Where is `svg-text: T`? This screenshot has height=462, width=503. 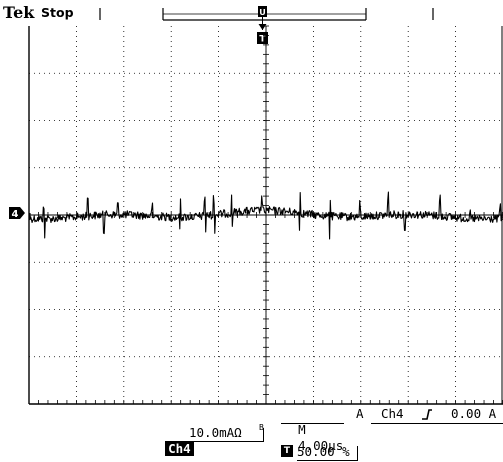 svg-text: T is located at coordinates (262, 40).